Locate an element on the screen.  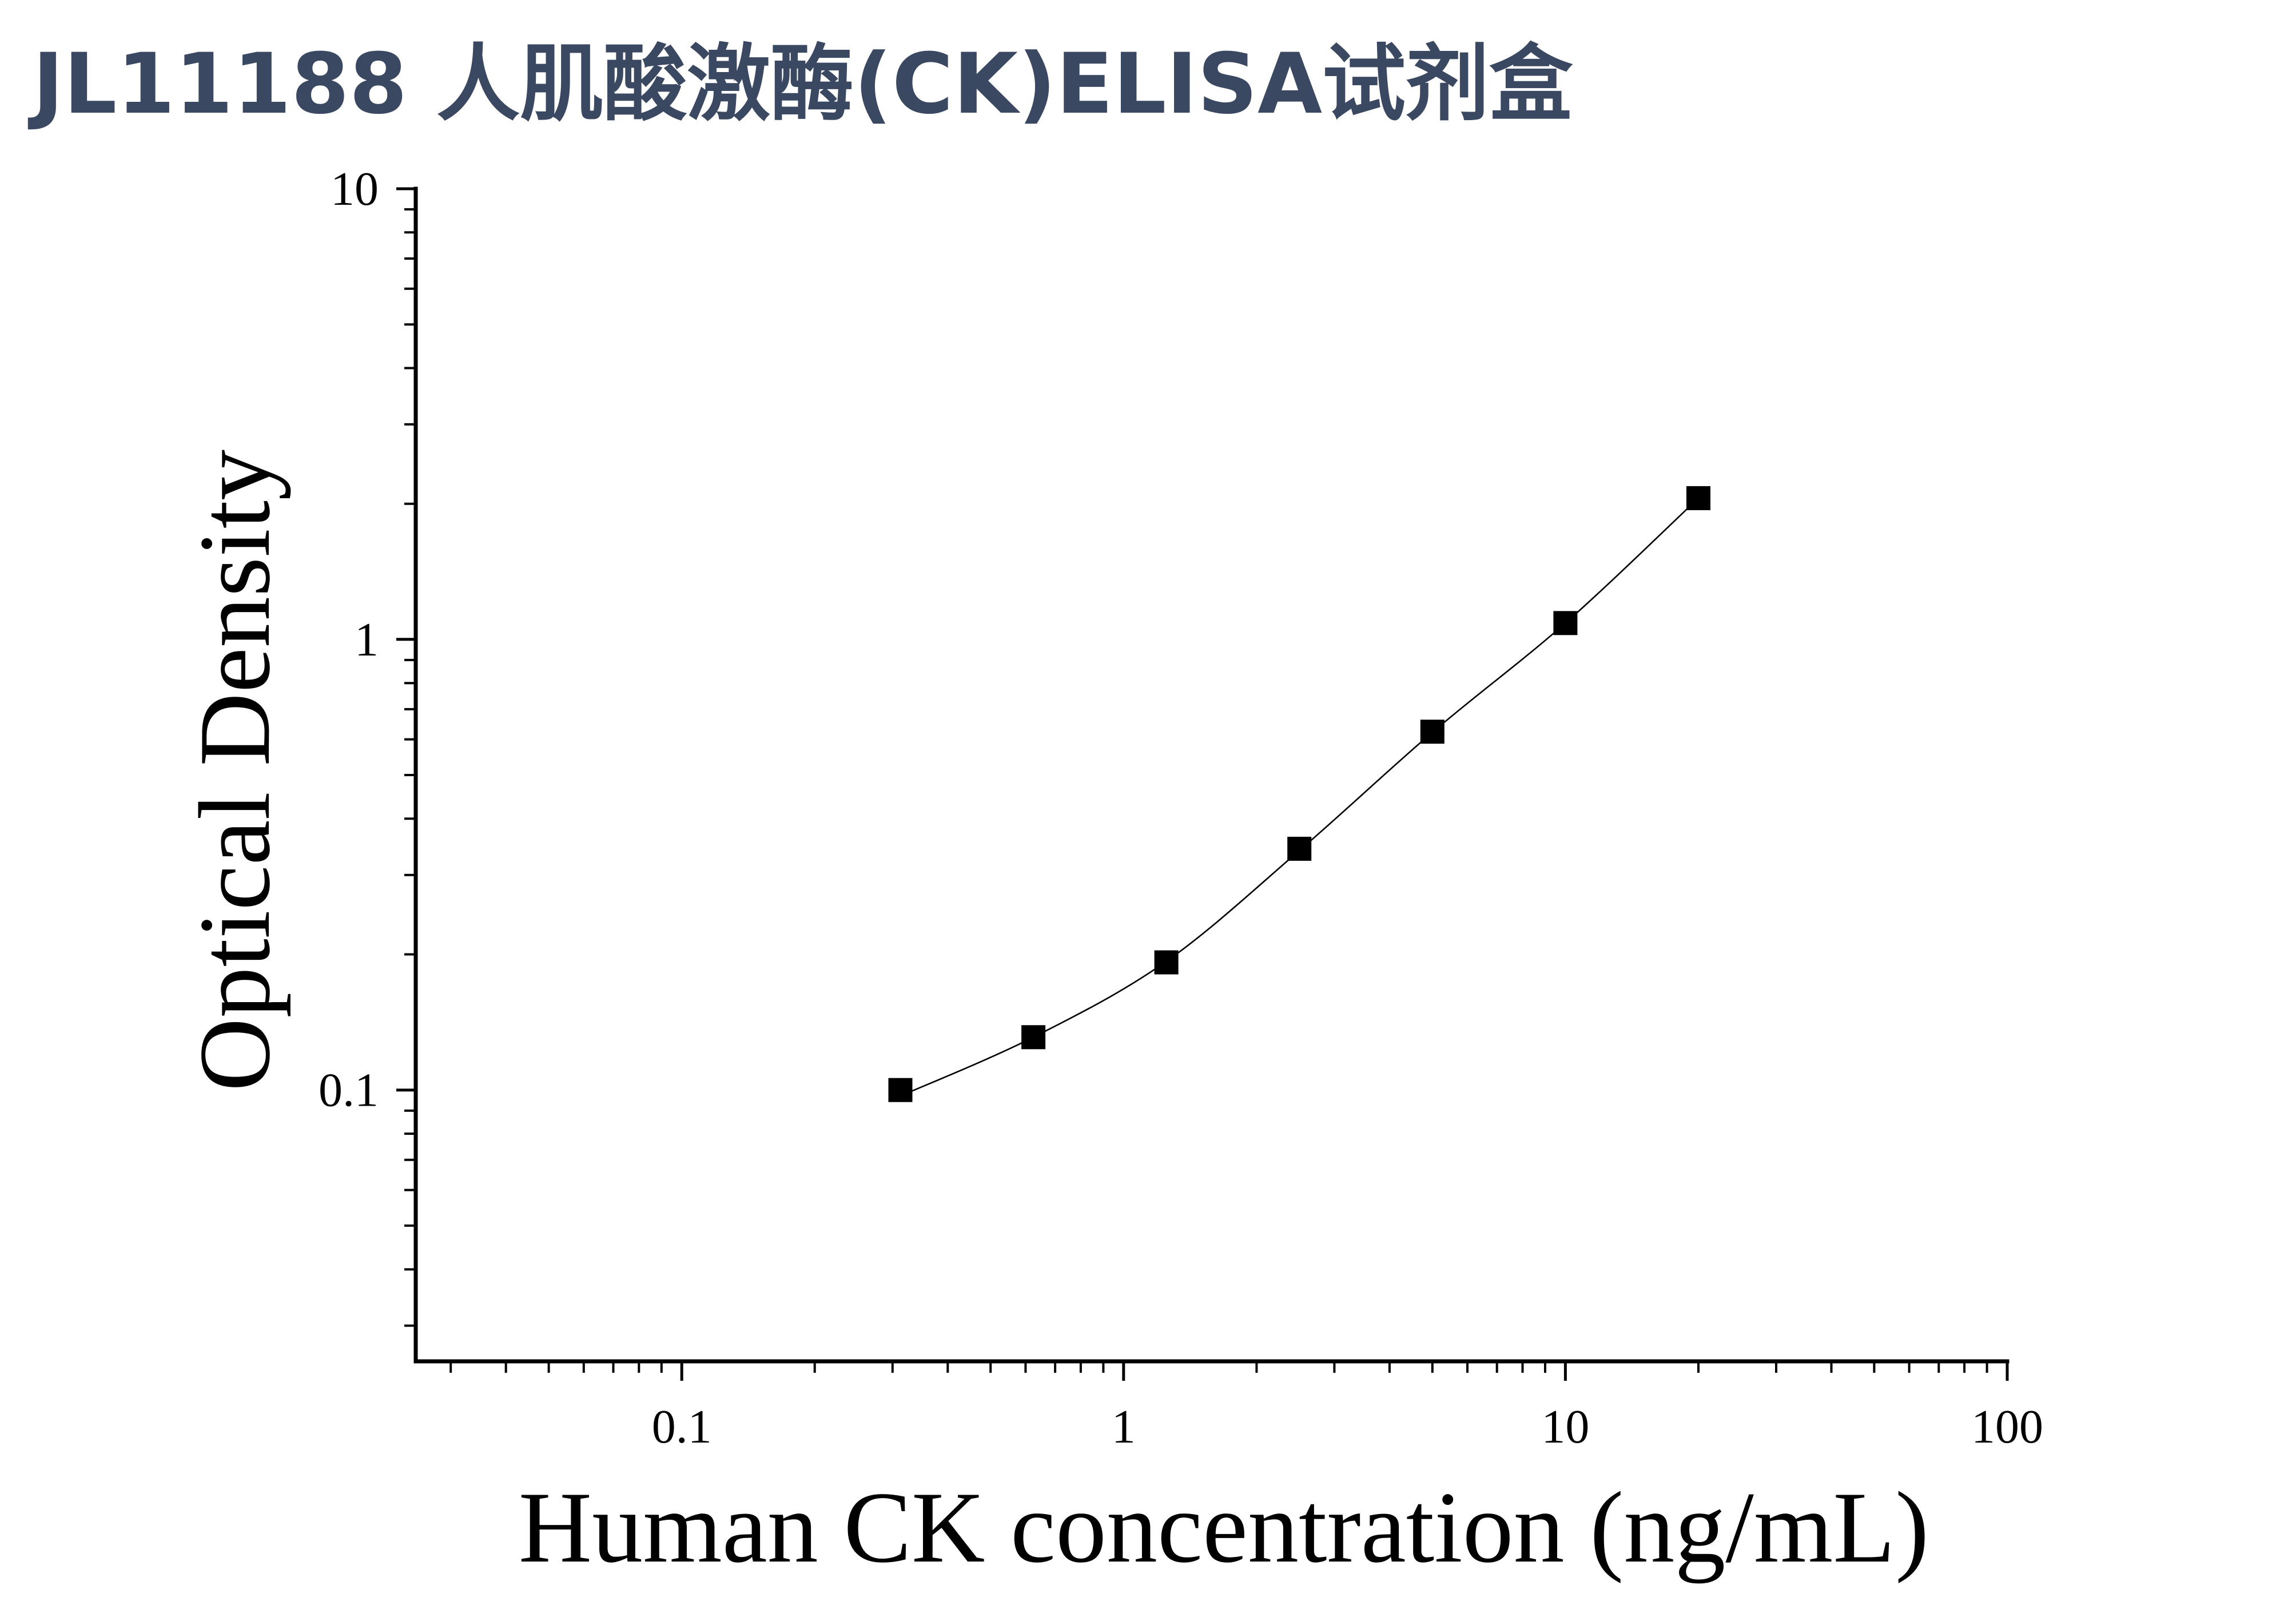
y-tick-label: 0.1 is located at coordinates (349, 1090).